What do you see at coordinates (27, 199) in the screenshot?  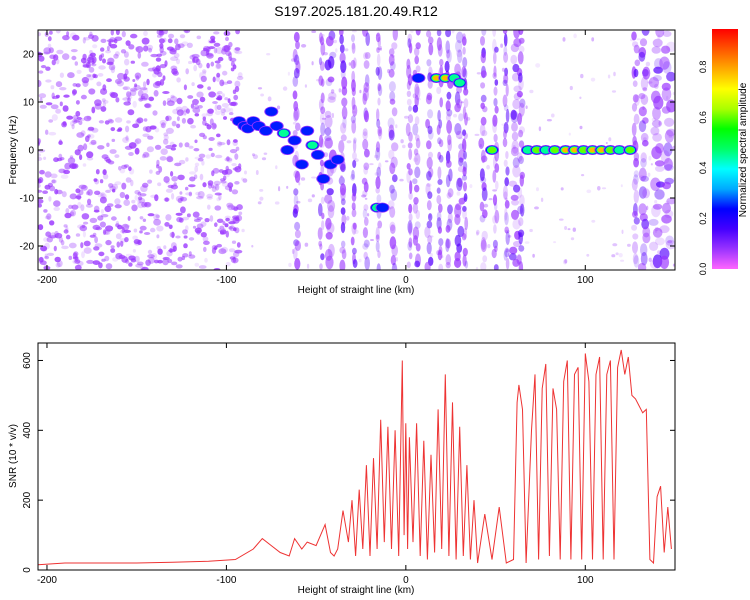 I see `y-tick-label: -10` at bounding box center [27, 199].